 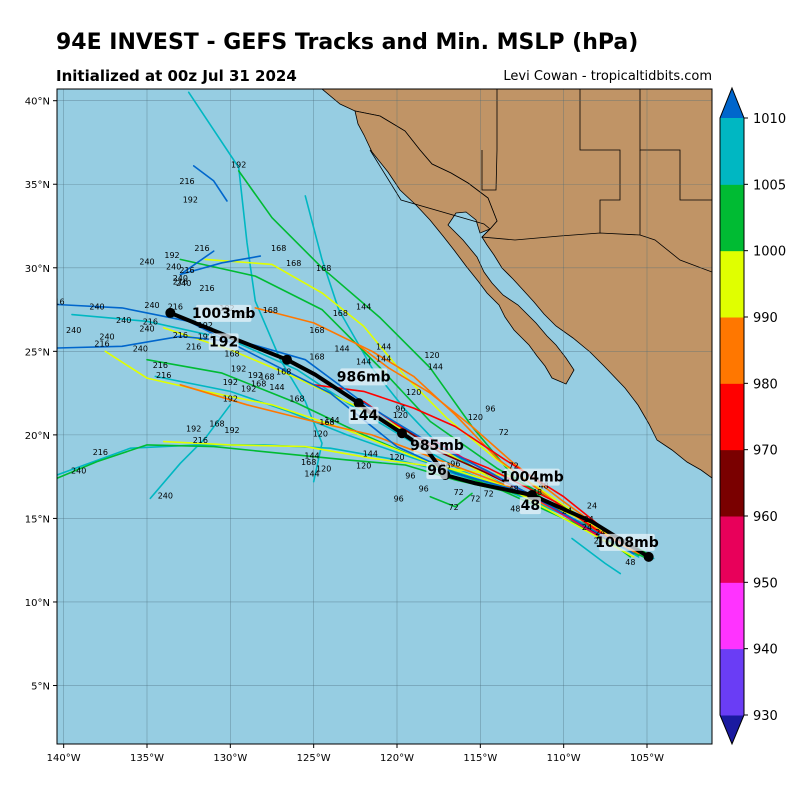 I want to click on lat-tick-label: 30°N, so click(x=37, y=269).